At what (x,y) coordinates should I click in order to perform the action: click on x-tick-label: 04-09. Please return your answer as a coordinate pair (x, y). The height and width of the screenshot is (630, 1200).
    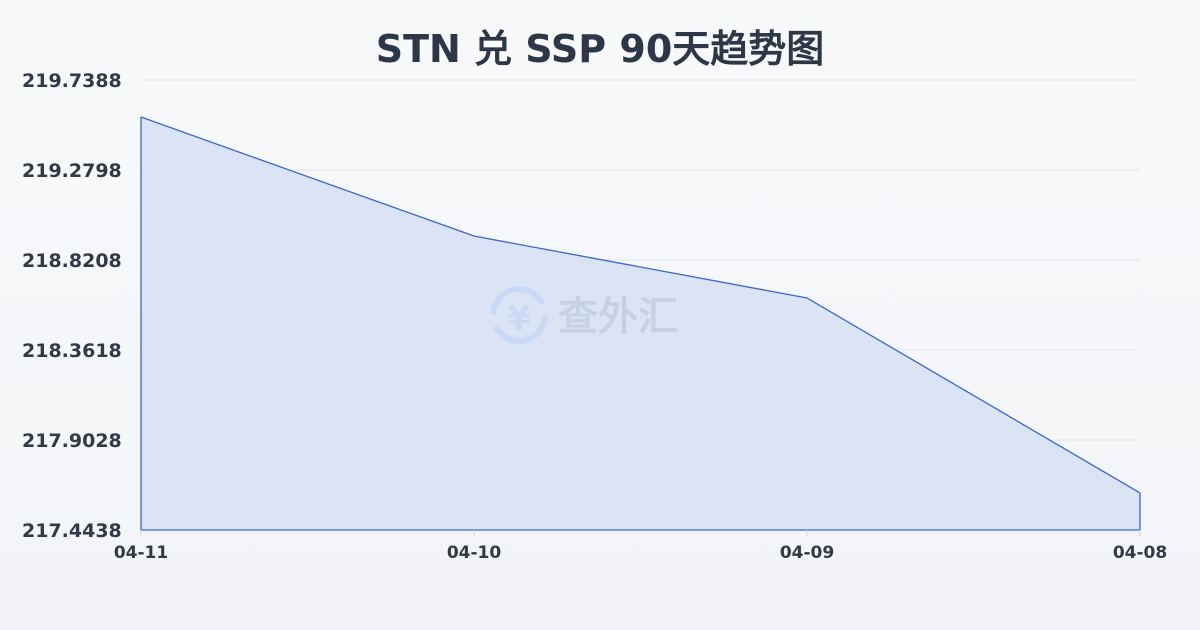
    Looking at the image, I should click on (807, 553).